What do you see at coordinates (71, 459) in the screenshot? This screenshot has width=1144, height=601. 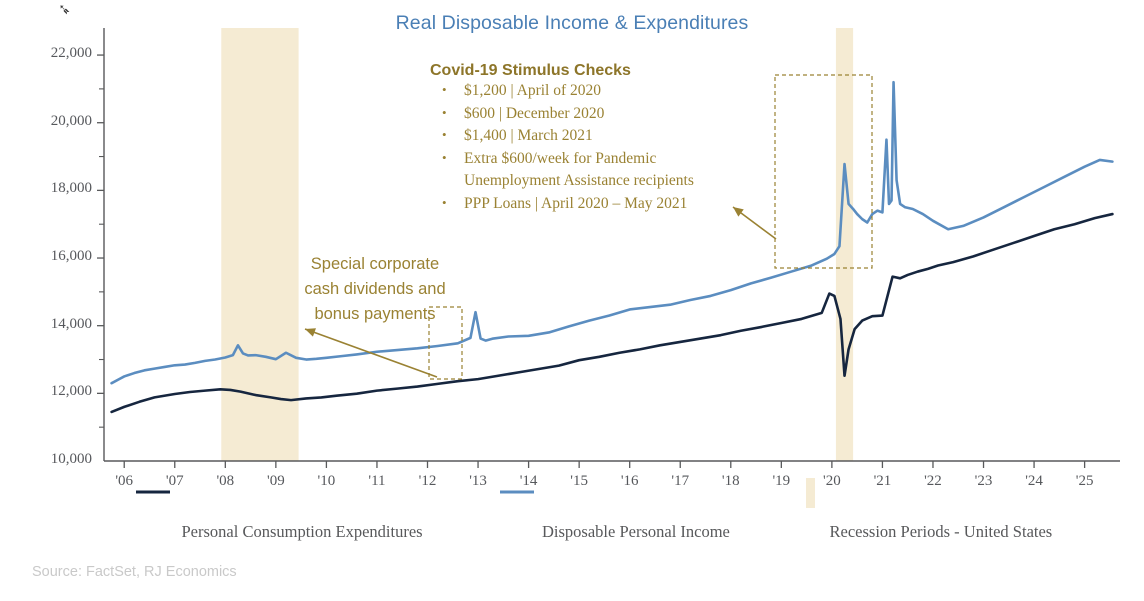 I see `y-axis-tick-label: 10,000` at bounding box center [71, 459].